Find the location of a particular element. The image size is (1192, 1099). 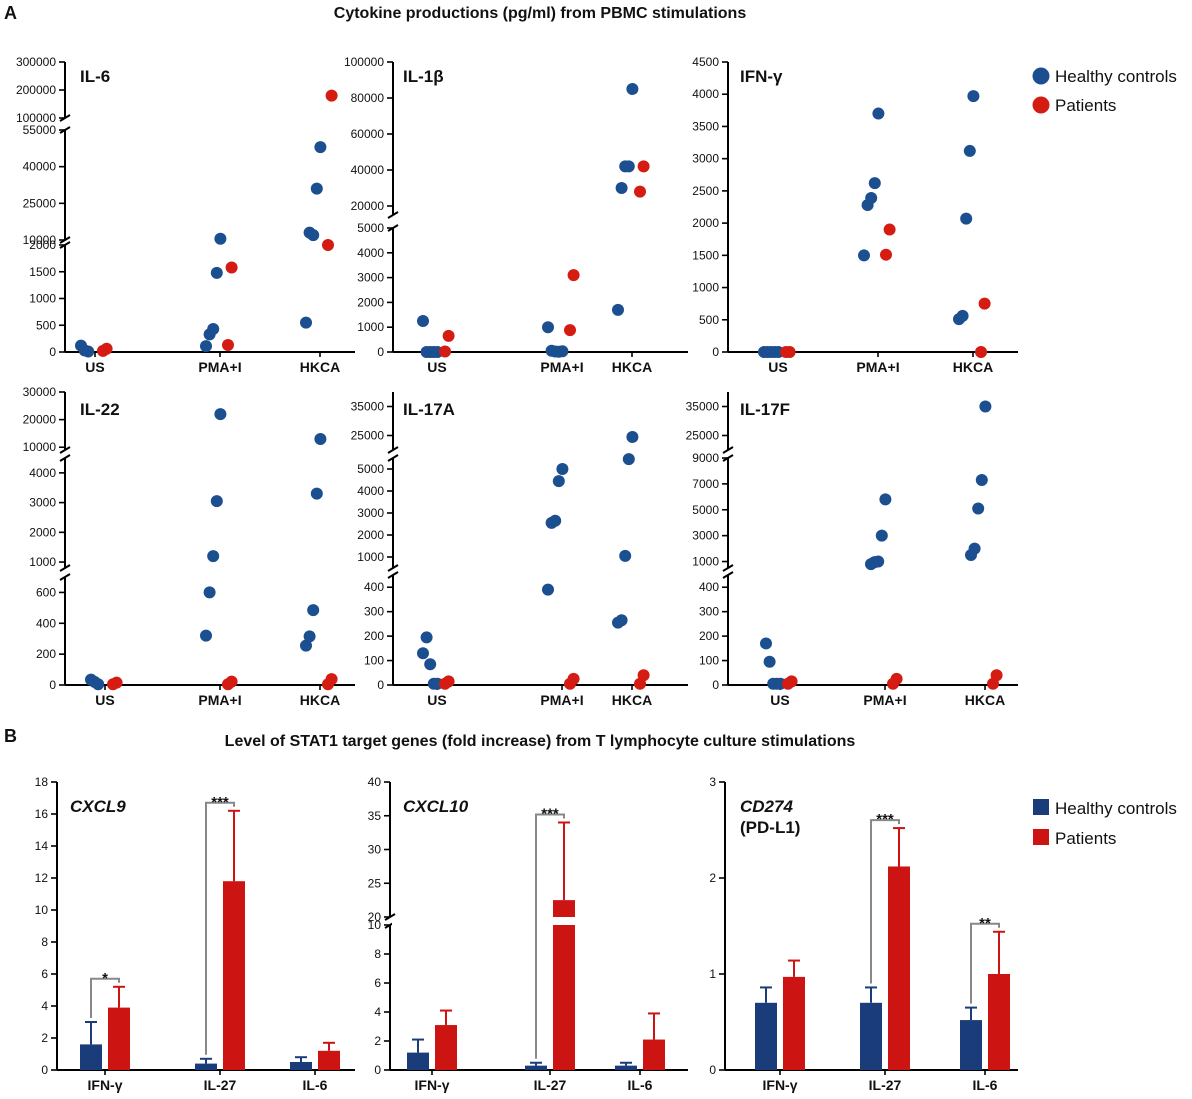

chart-title: IFN-γ is located at coordinates (761, 76).